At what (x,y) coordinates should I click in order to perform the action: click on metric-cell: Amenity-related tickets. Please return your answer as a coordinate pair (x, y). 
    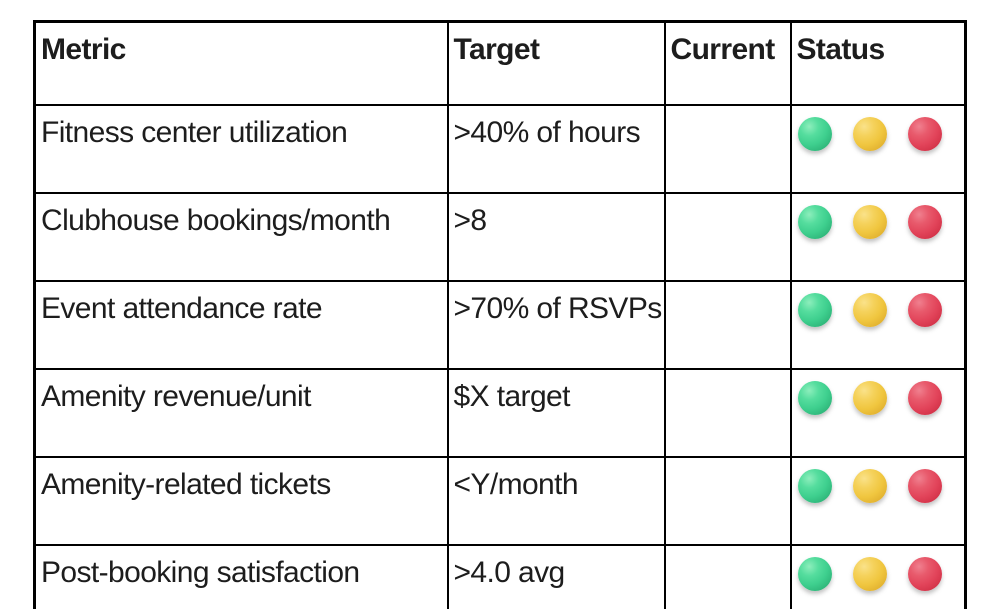
    Looking at the image, I should click on (241, 501).